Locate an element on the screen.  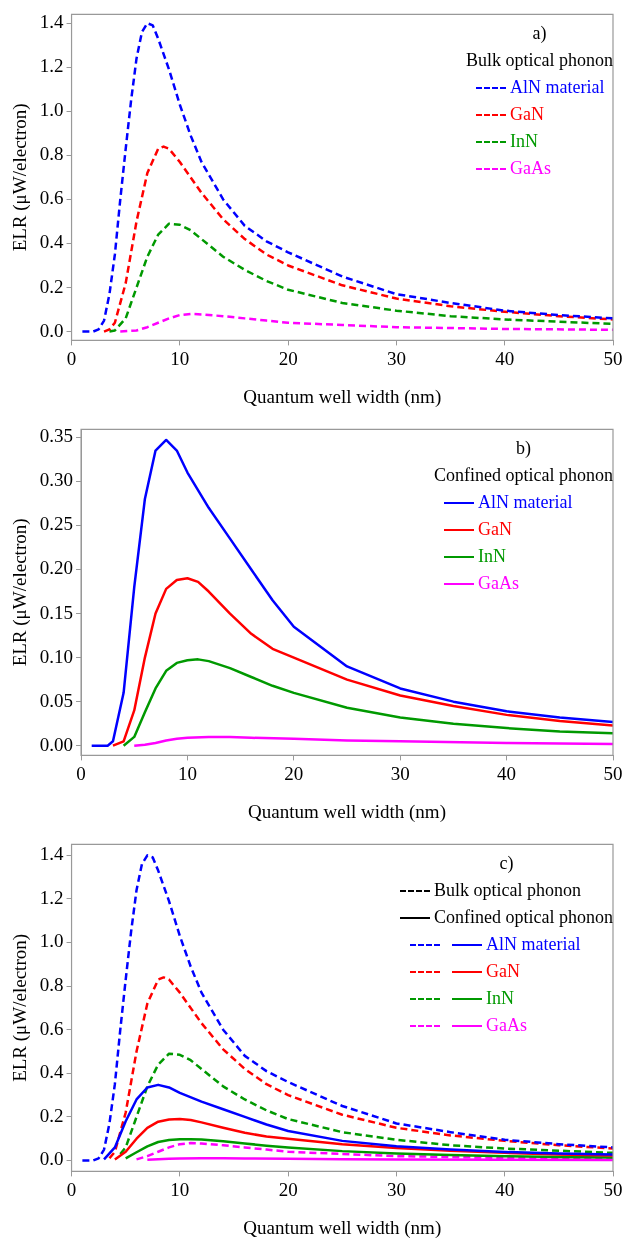
annotation: c) is located at coordinates (506, 863).